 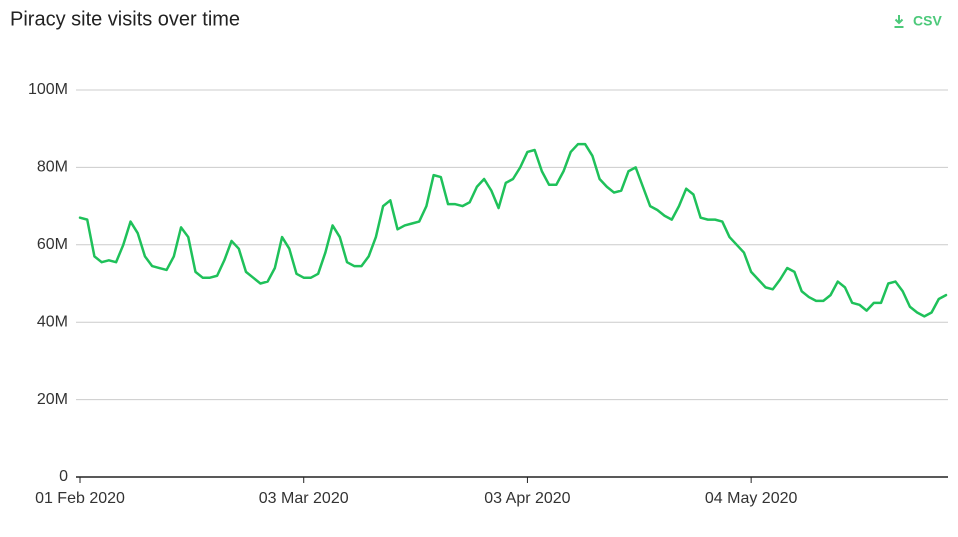 I want to click on csv-button: CSV, so click(x=918, y=21).